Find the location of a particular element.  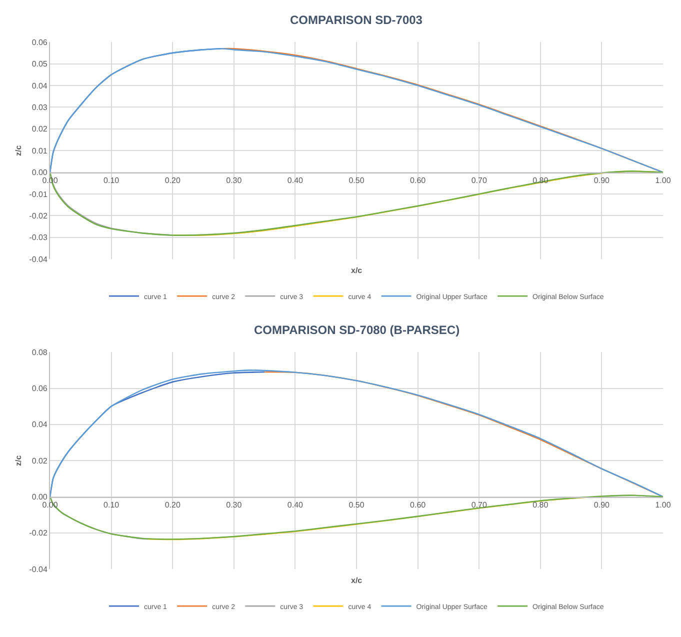

y-tick-label: -0.03 is located at coordinates (38, 237).